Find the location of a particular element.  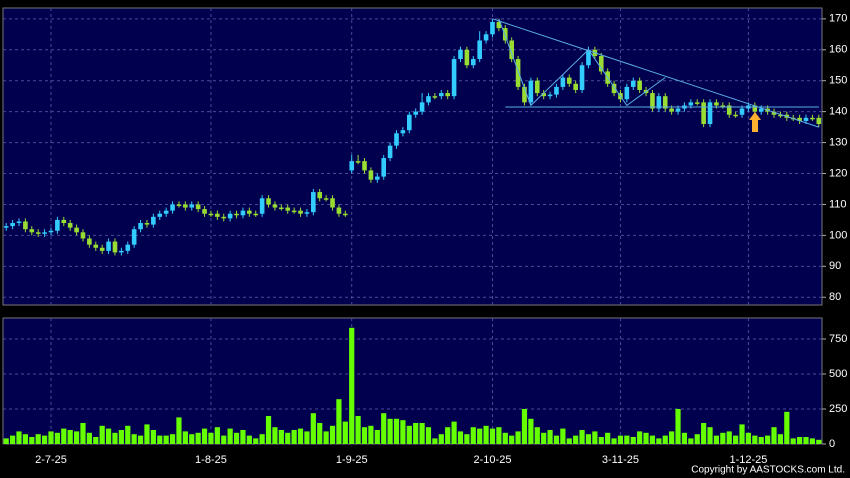

trendline is located at coordinates (655, 73).